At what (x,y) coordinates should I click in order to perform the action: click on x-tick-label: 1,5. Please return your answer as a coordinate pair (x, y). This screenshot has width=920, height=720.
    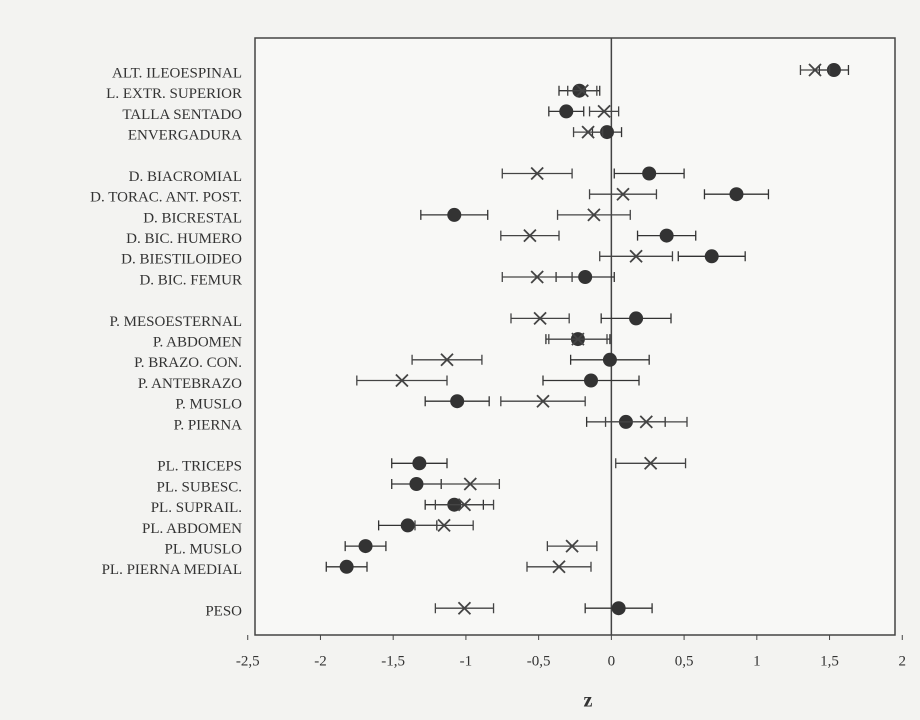
    Looking at the image, I should click on (829, 661).